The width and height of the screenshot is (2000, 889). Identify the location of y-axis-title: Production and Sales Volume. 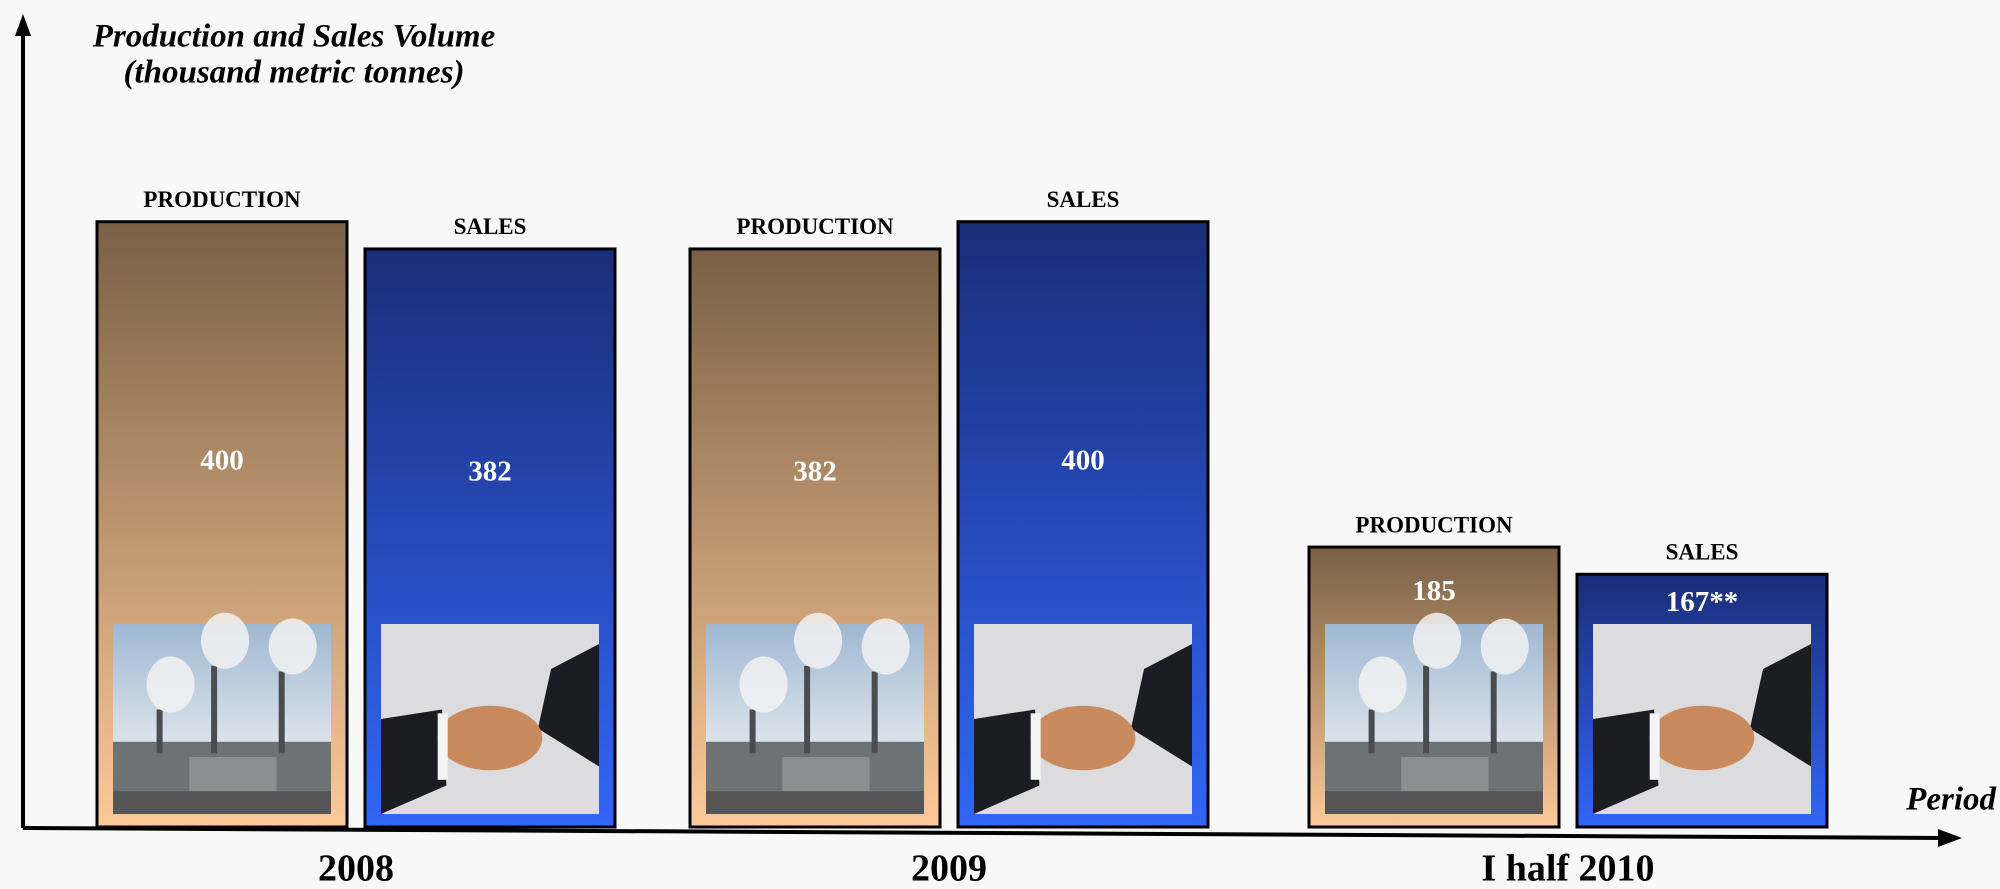
(294, 37).